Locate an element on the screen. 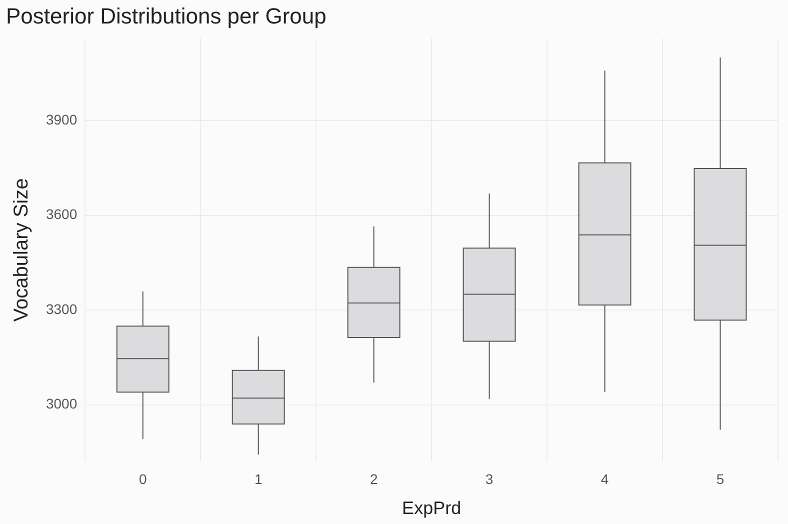 The height and width of the screenshot is (524, 788). x-tick-label: 0 is located at coordinates (142, 478).